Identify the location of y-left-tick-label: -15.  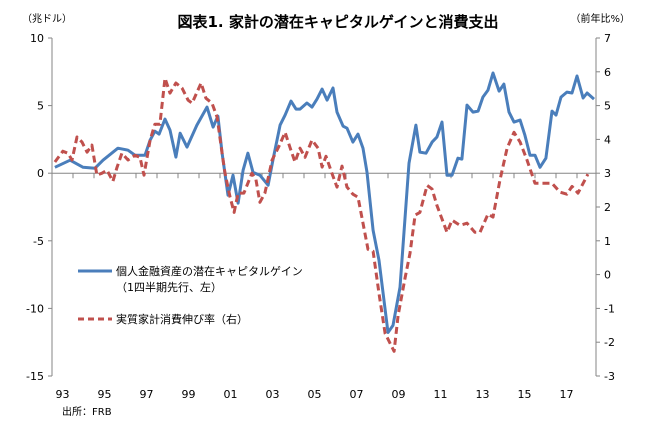
(35, 376).